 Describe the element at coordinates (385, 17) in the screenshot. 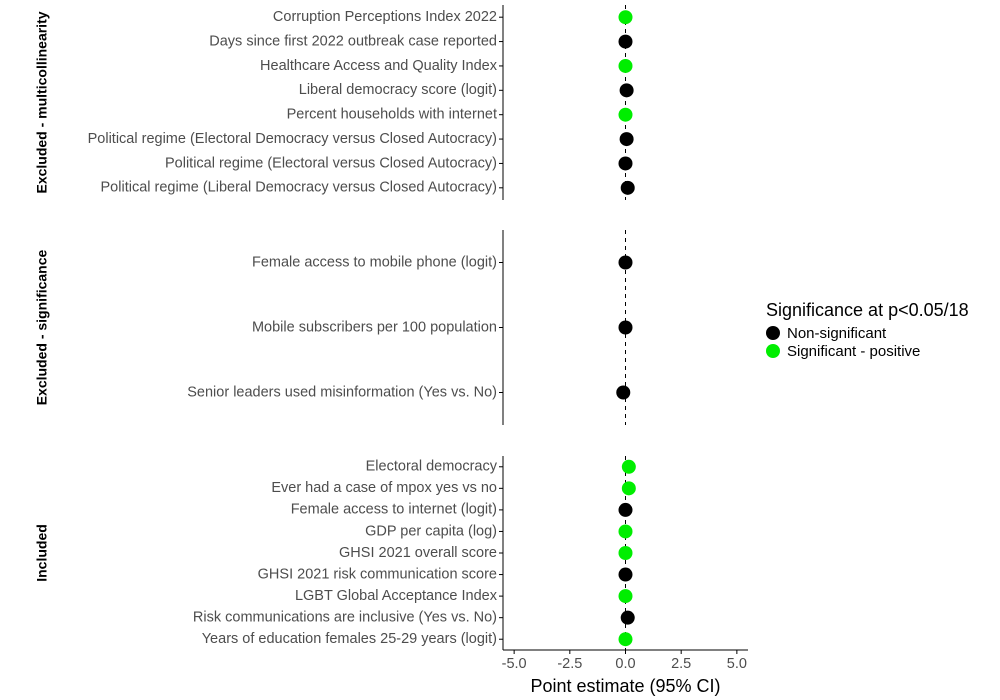

I see `y-tick-label: Corruption Perceptions Index 2022` at that location.